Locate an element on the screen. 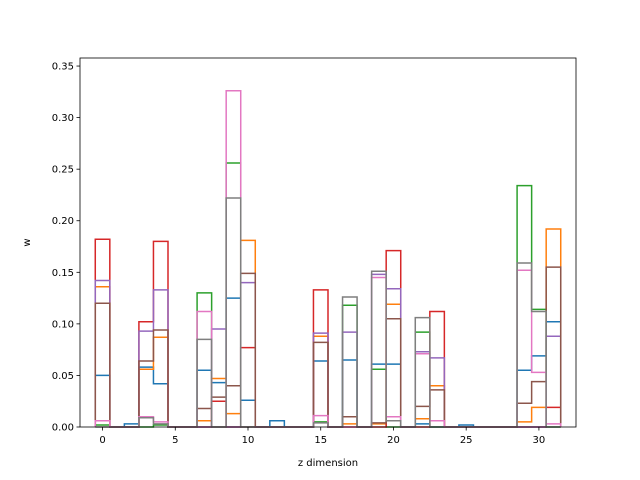 Image resolution: width=640 pixels, height=480 pixels. x-tick-label: 15 is located at coordinates (320, 440).